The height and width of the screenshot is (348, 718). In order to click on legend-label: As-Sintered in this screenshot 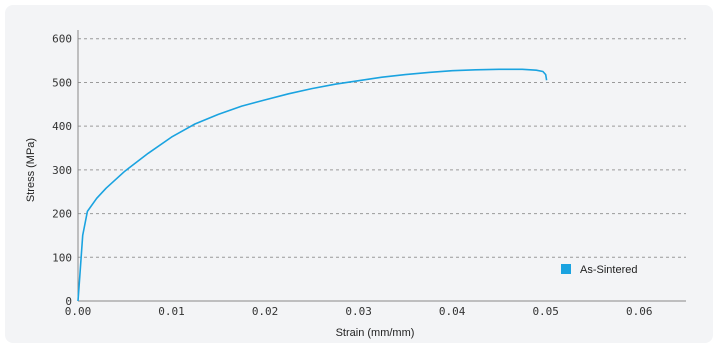, I will do `click(608, 270)`.